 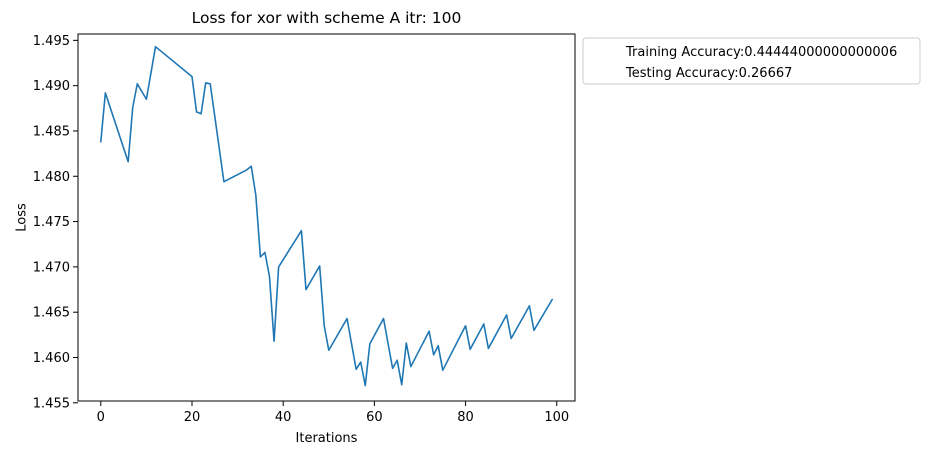 I want to click on x-tick-label: 0, so click(x=101, y=417).